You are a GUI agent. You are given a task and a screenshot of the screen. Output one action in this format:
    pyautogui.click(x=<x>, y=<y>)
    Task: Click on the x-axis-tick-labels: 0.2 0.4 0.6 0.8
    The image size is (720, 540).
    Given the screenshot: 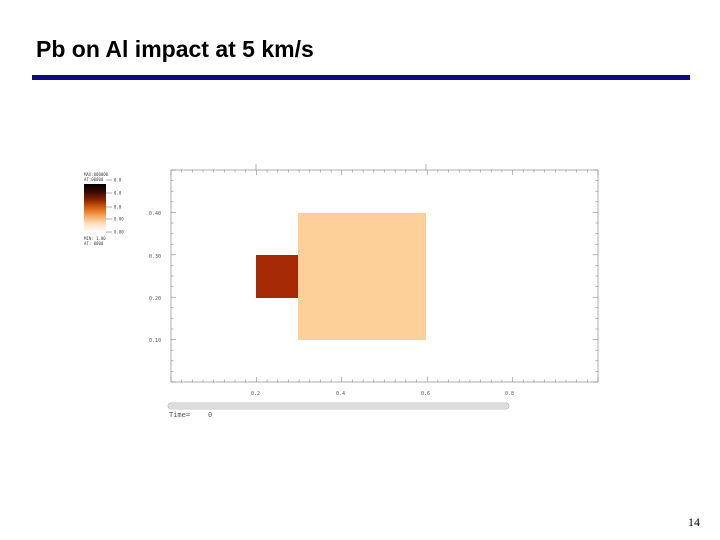 What is the action you would take?
    pyautogui.click(x=382, y=394)
    